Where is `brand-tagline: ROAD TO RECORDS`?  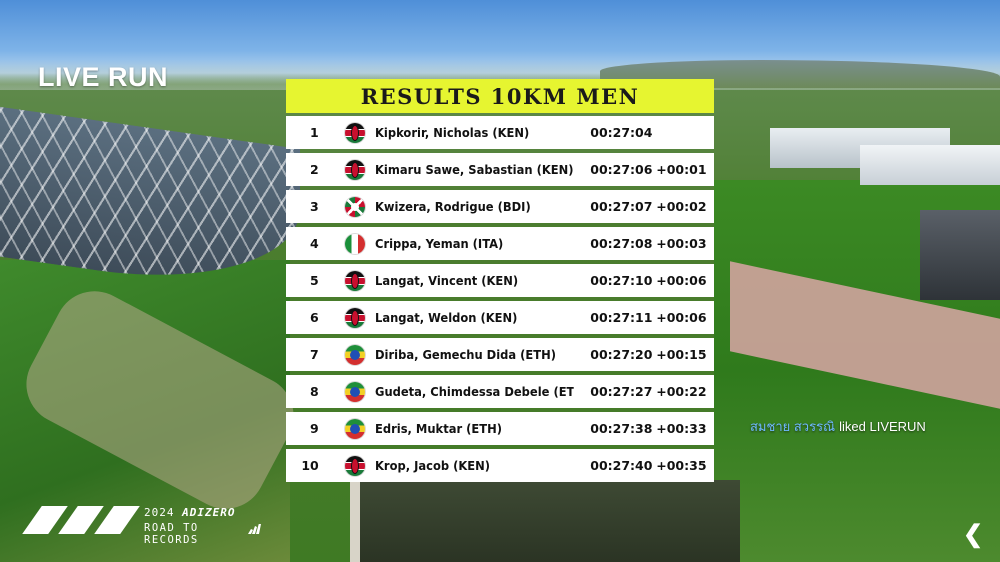 brand-tagline: ROAD TO RECORDS is located at coordinates (171, 534).